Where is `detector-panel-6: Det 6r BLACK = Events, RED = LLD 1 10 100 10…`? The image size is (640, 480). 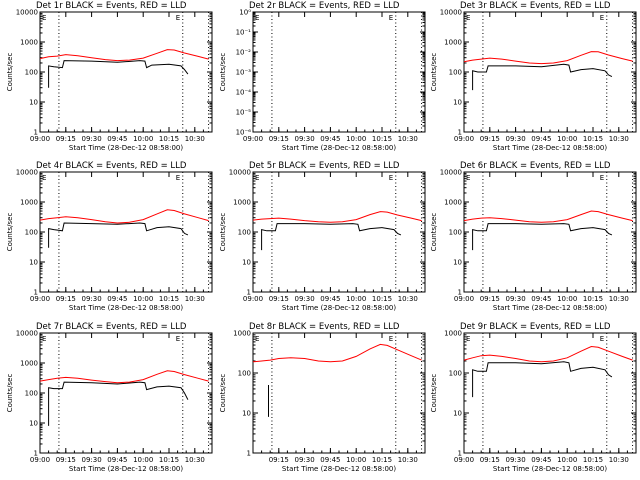 detector-panel-6: Det 6r BLACK = Events, RED = LLD 1 10 100 10… is located at coordinates (533, 236).